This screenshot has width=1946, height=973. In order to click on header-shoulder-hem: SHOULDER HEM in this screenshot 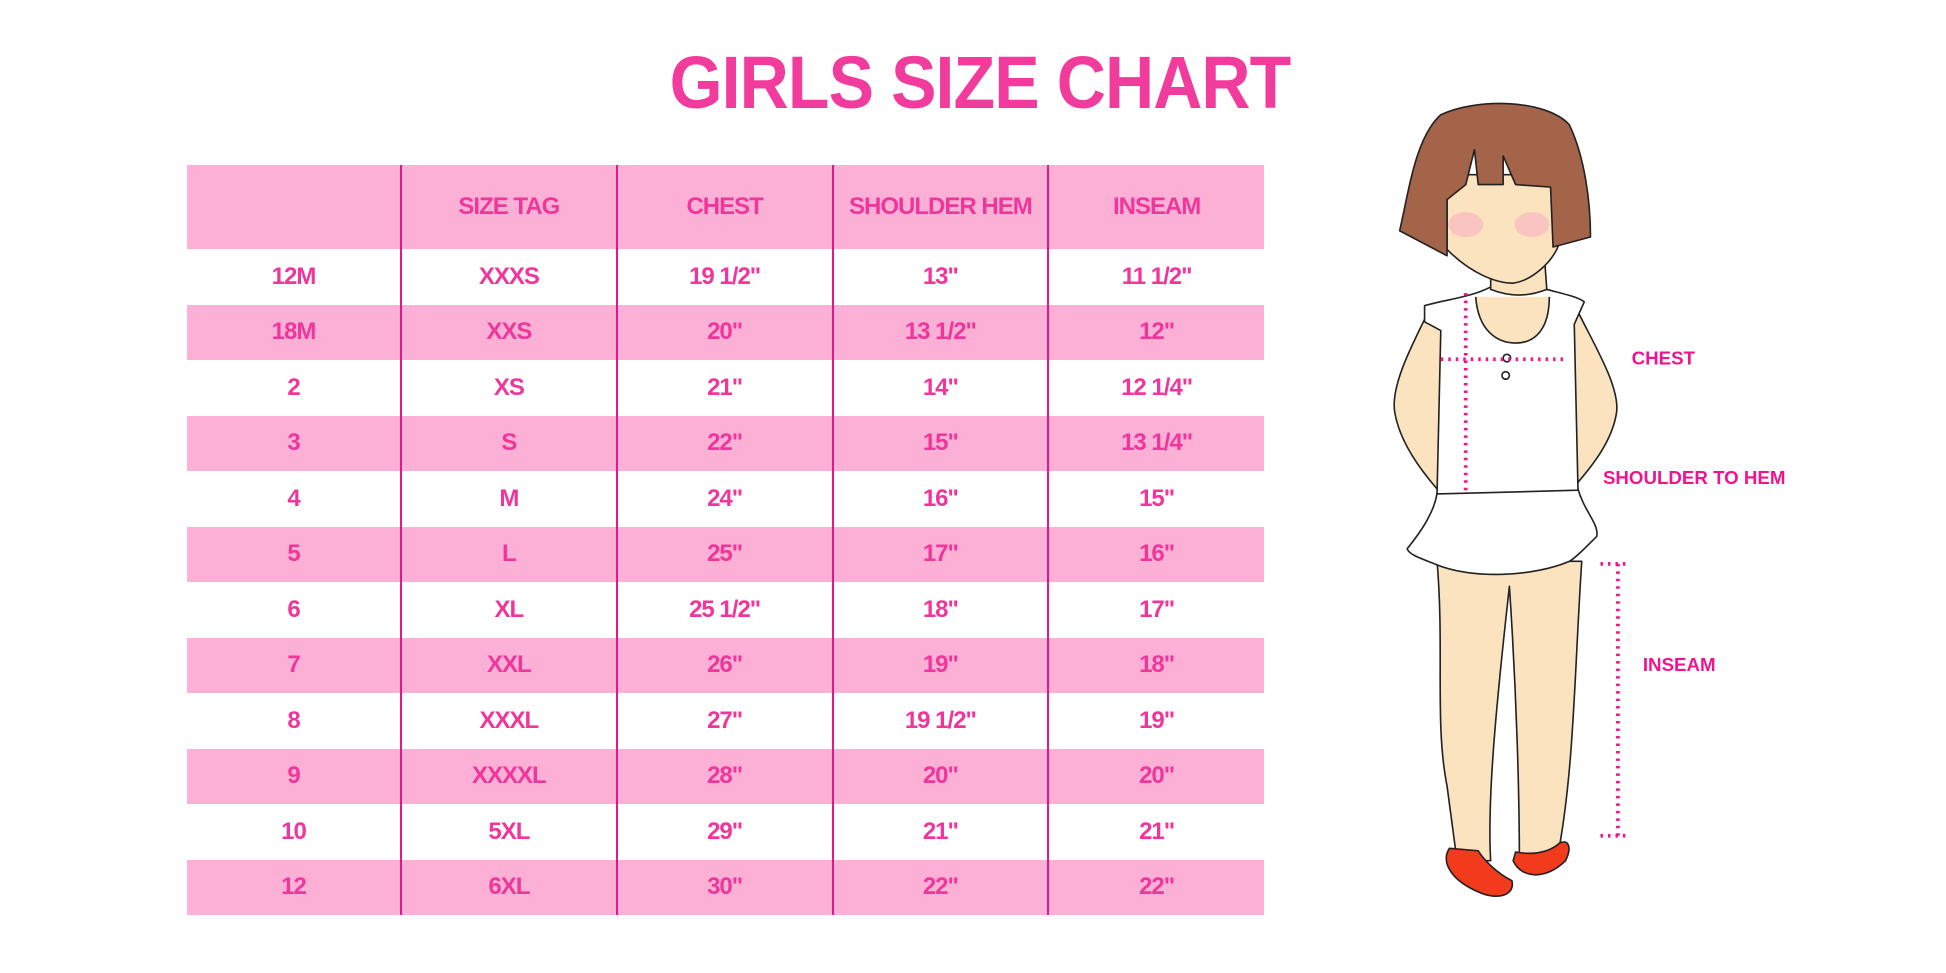, I will do `click(940, 207)`.